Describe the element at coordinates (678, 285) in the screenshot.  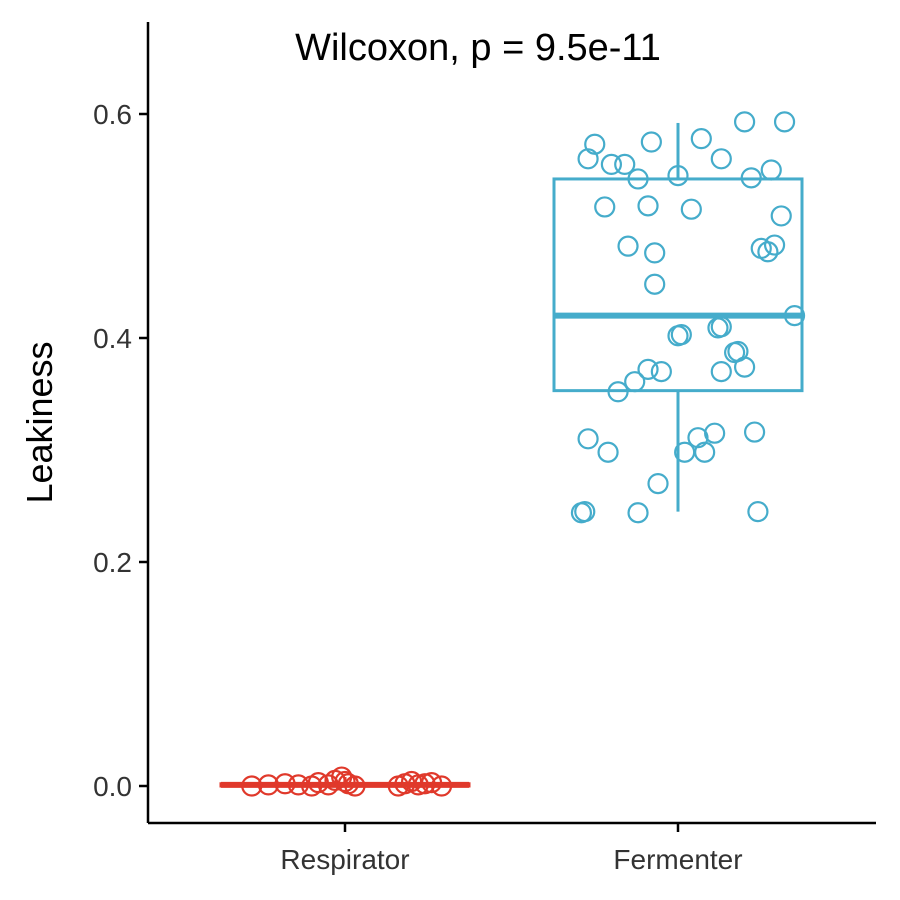
I see `box-iqr` at that location.